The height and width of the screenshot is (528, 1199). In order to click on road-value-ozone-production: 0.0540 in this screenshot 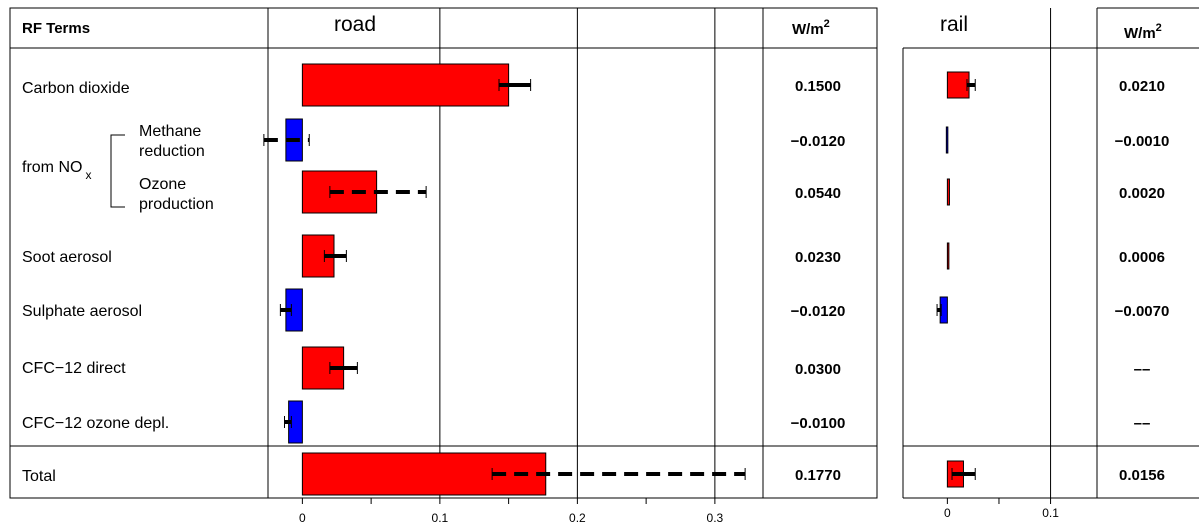, I will do `click(818, 193)`.